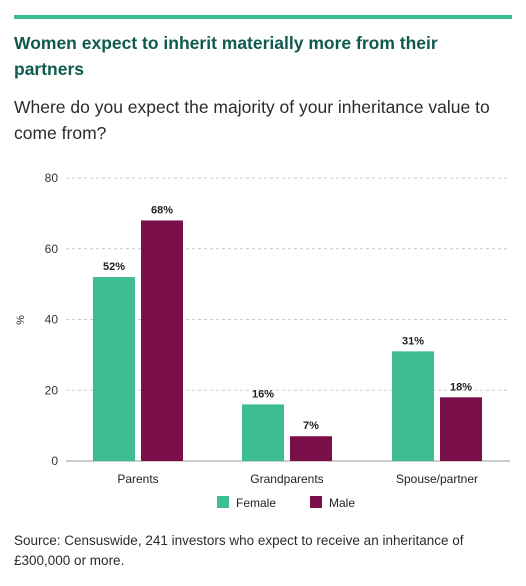 Image resolution: width=526 pixels, height=586 pixels. I want to click on bar-male-grandparents, so click(311, 448).